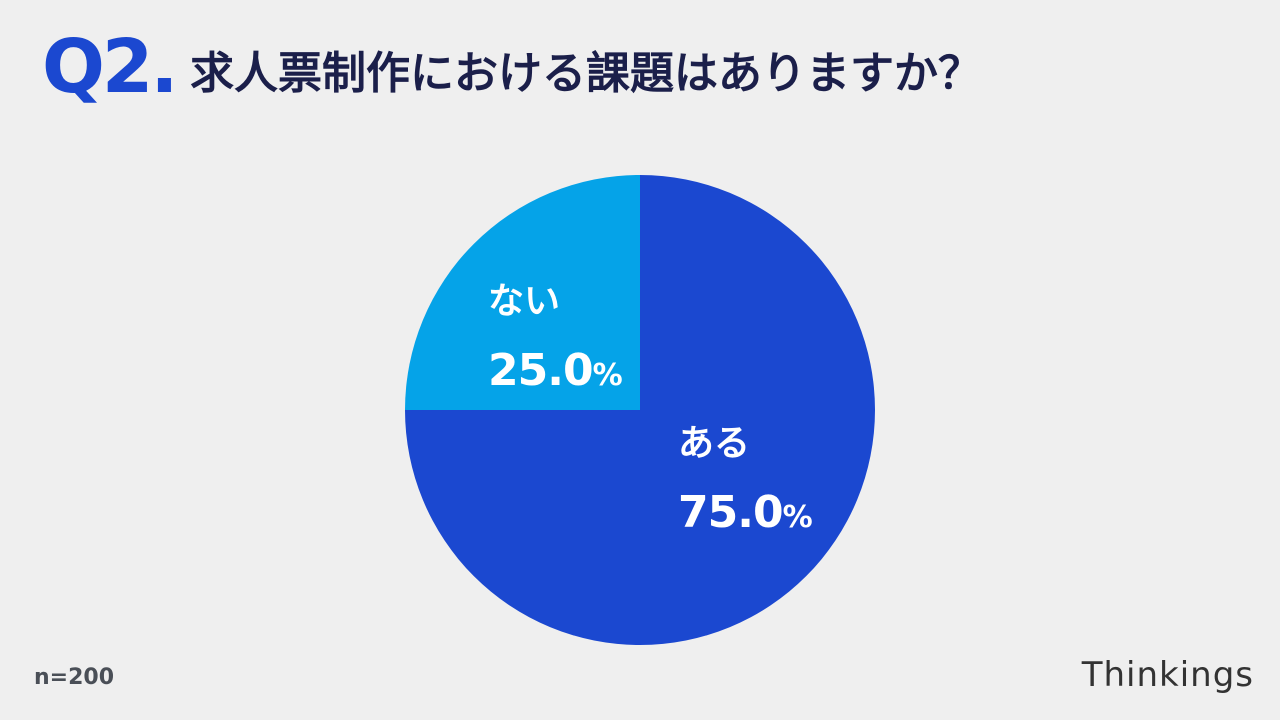  What do you see at coordinates (524, 301) in the screenshot?
I see `slice-label-2: ない` at bounding box center [524, 301].